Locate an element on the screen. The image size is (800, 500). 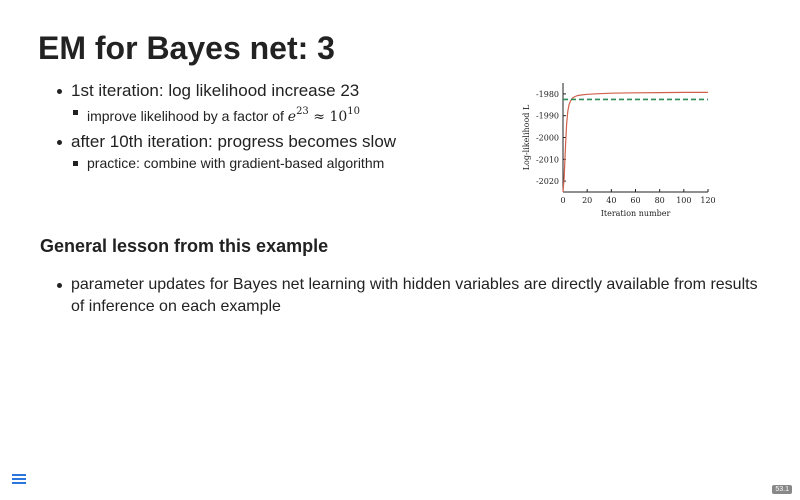
y-tick-label: -1980 is located at coordinates (547, 94).